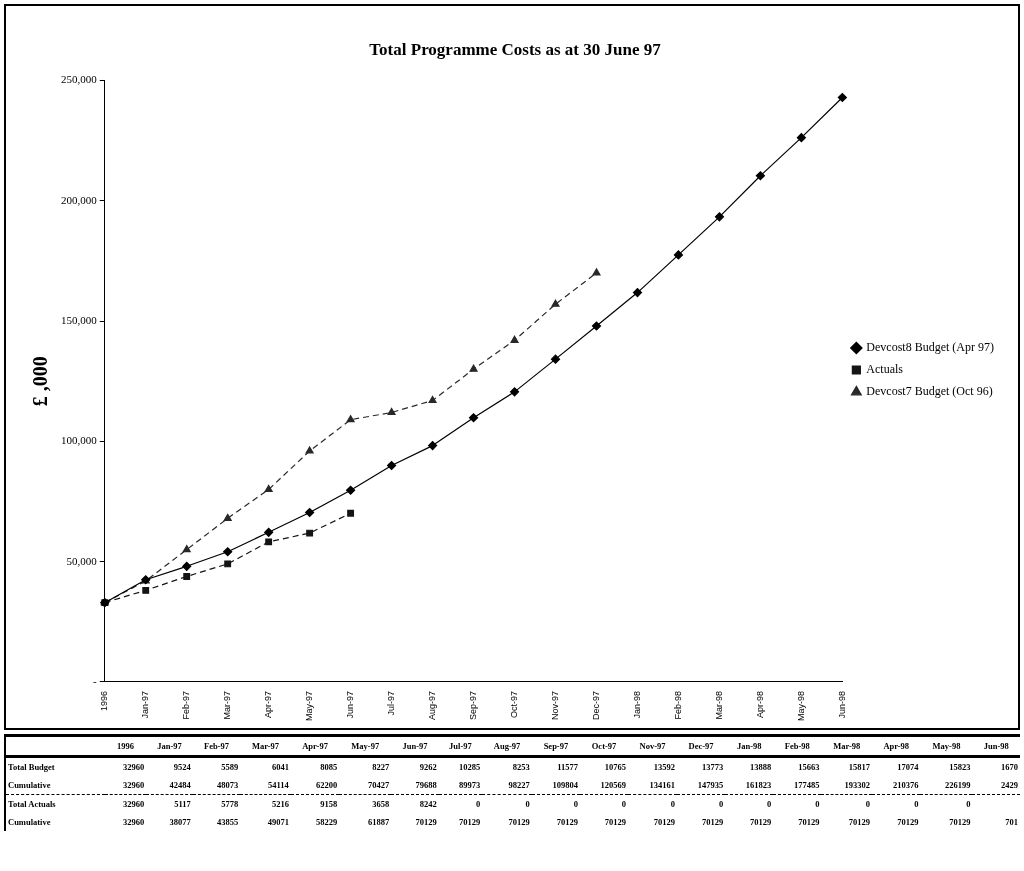 The height and width of the screenshot is (871, 1024). What do you see at coordinates (327, 822) in the screenshot?
I see `text: 58229` at bounding box center [327, 822].